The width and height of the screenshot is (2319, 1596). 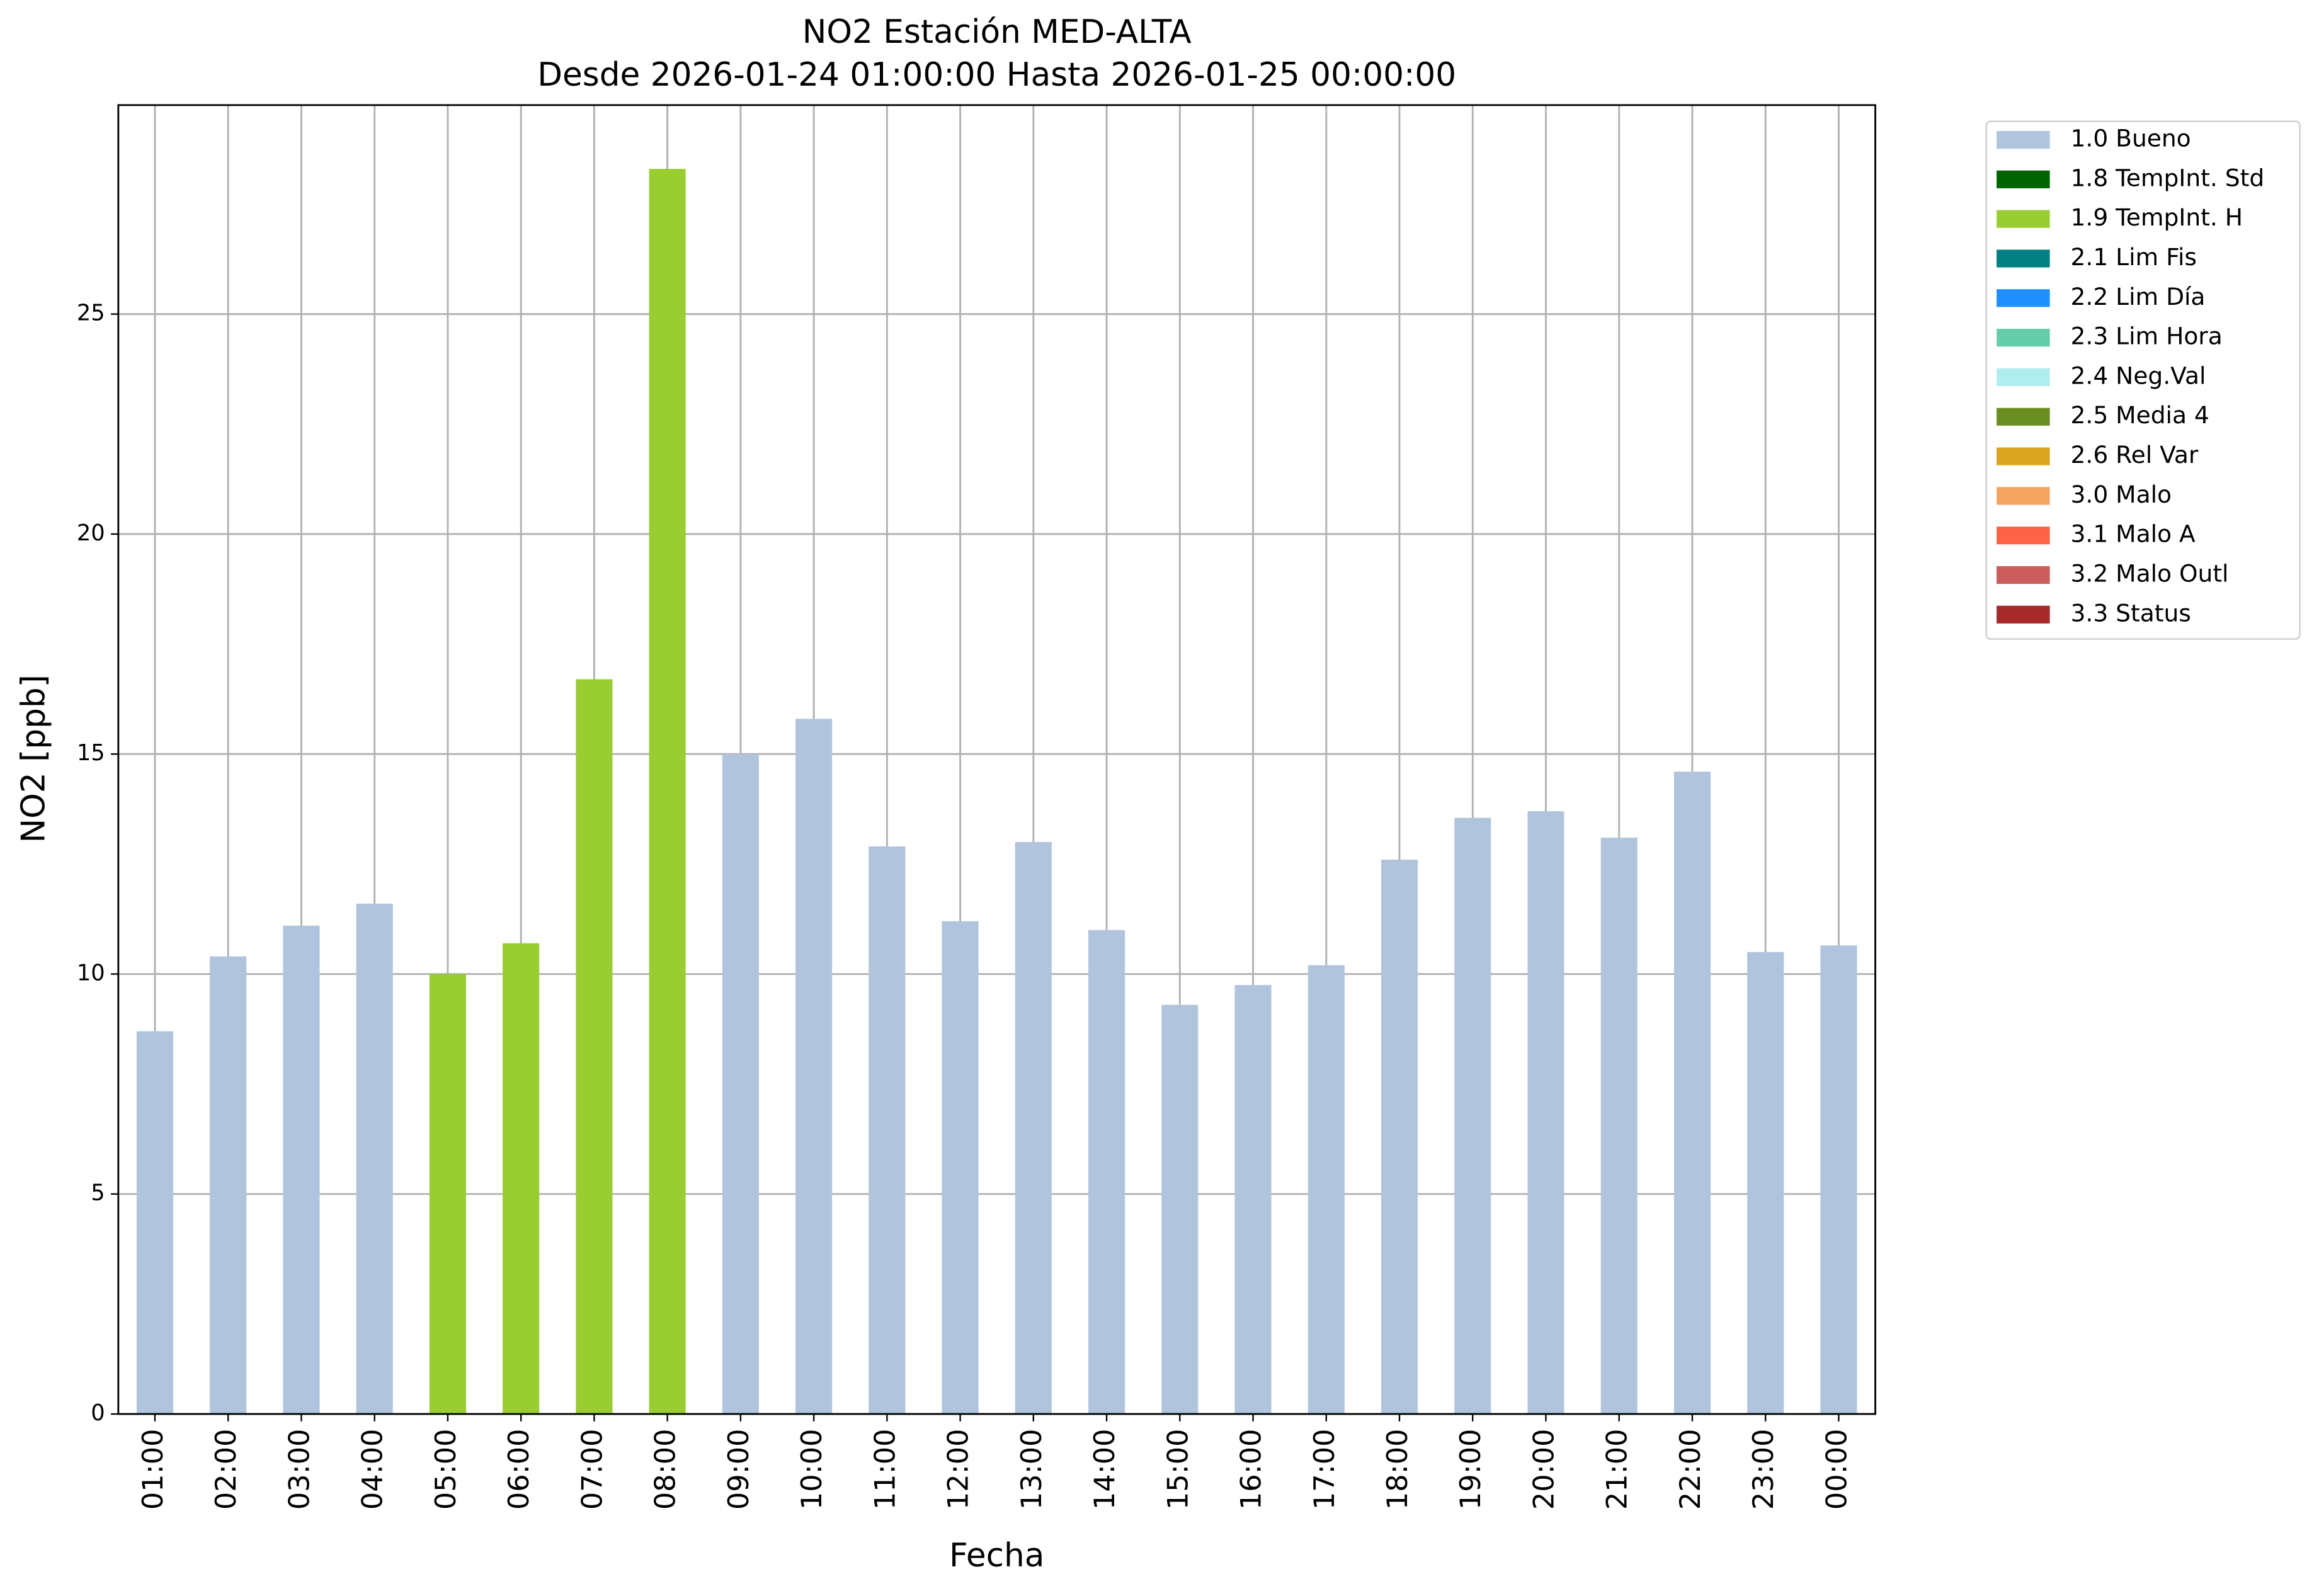 What do you see at coordinates (2157, 217) in the screenshot?
I see `legend-label: 1.9 TempInt. H` at bounding box center [2157, 217].